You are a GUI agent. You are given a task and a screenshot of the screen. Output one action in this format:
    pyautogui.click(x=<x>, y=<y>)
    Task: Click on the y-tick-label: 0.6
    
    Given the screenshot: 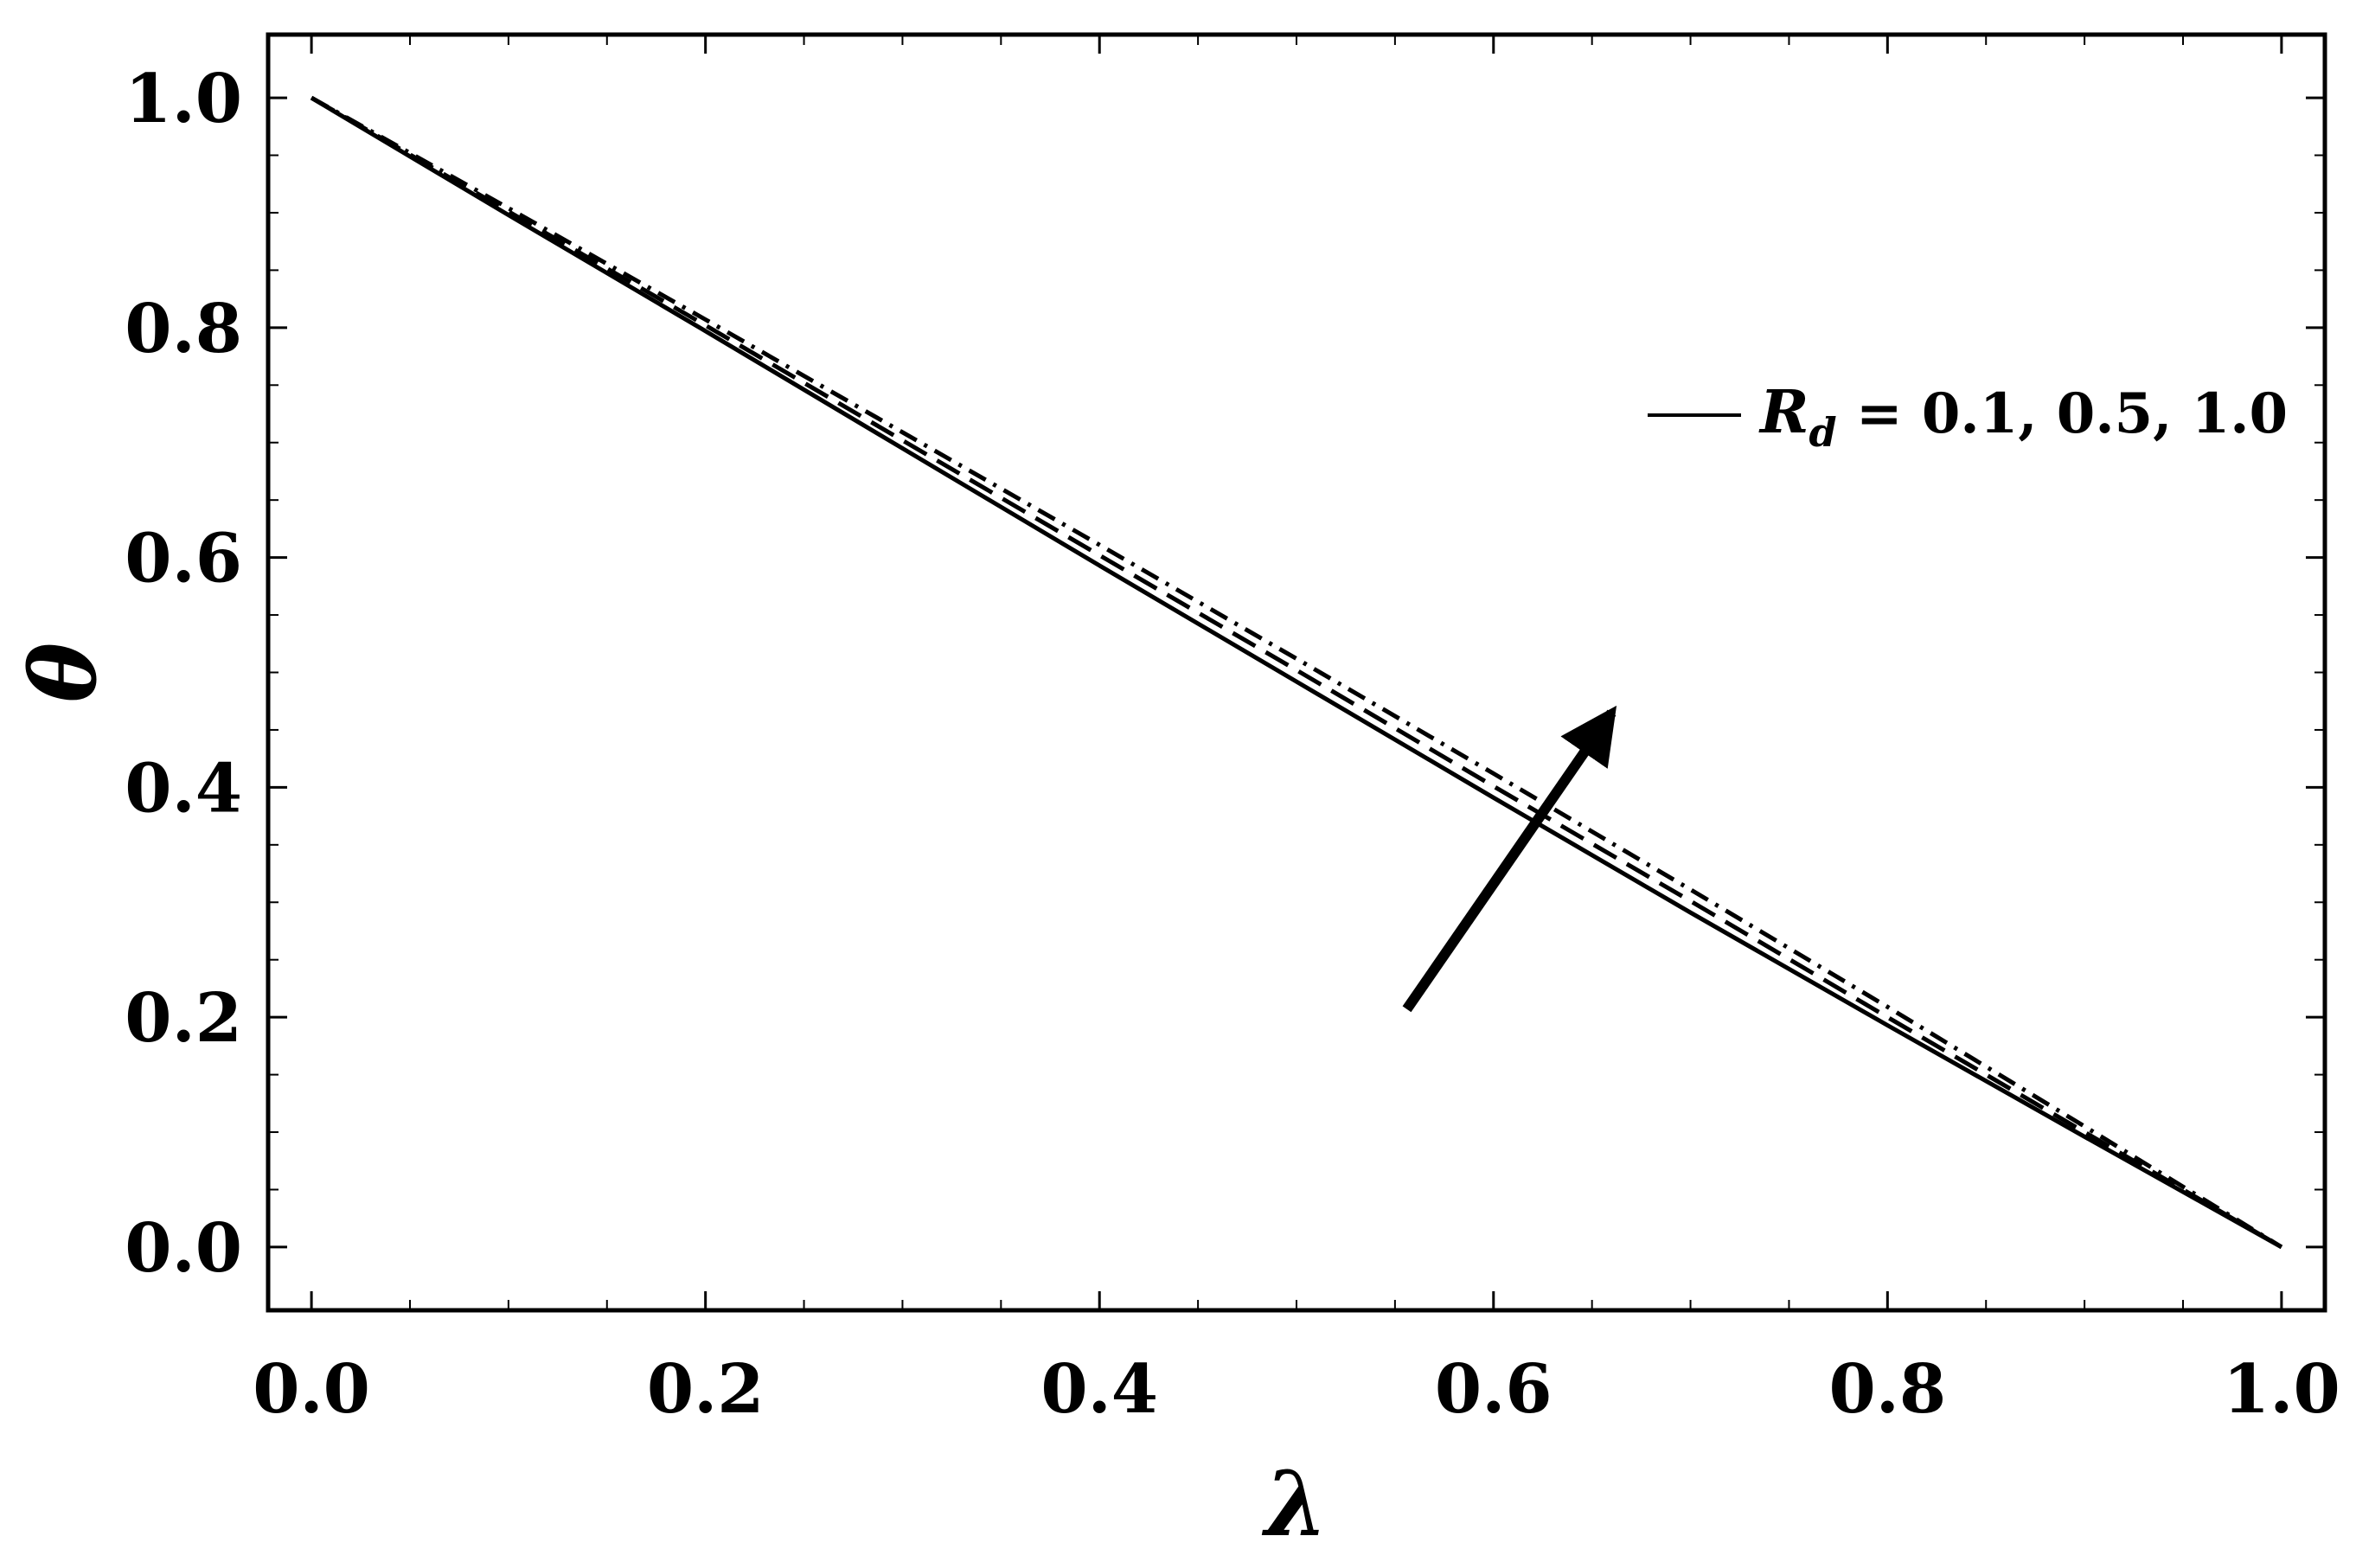 What is the action you would take?
    pyautogui.click(x=183, y=559)
    